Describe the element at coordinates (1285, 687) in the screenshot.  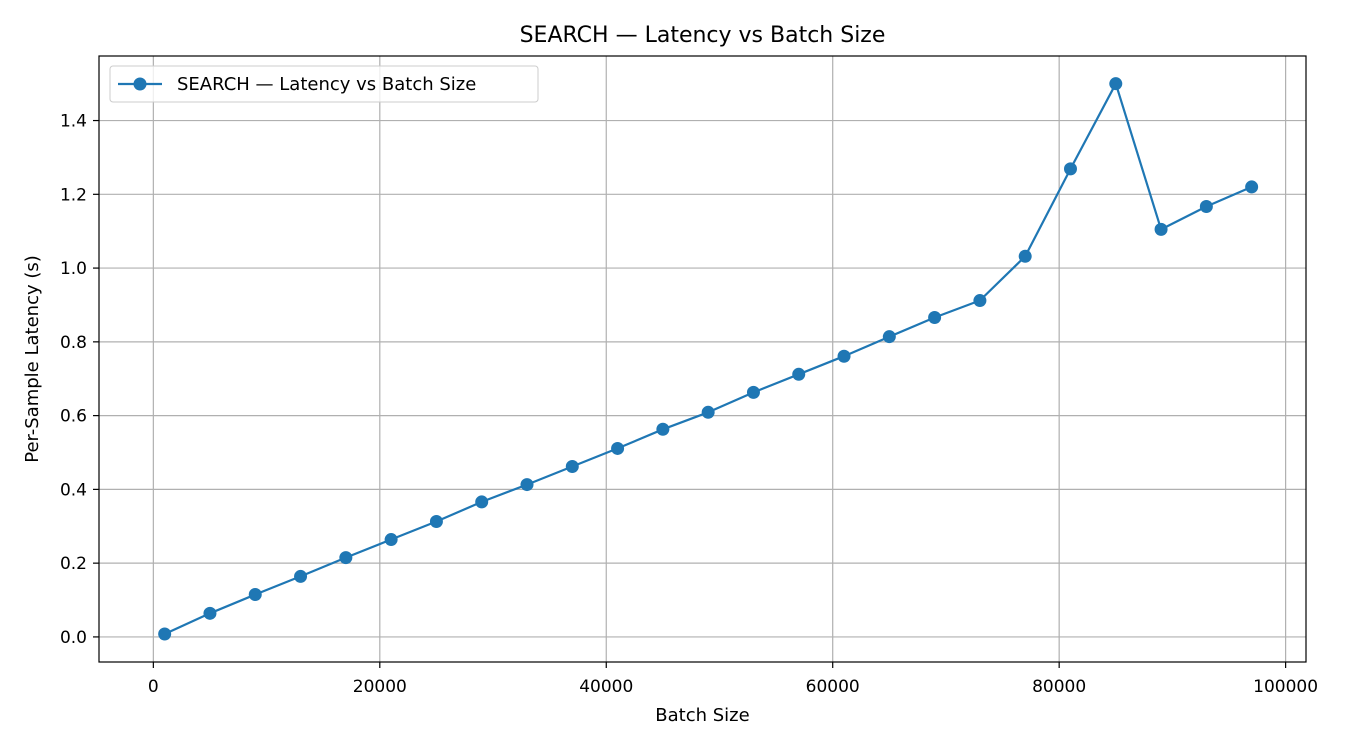
I see `x-tick-label: 100000` at that location.